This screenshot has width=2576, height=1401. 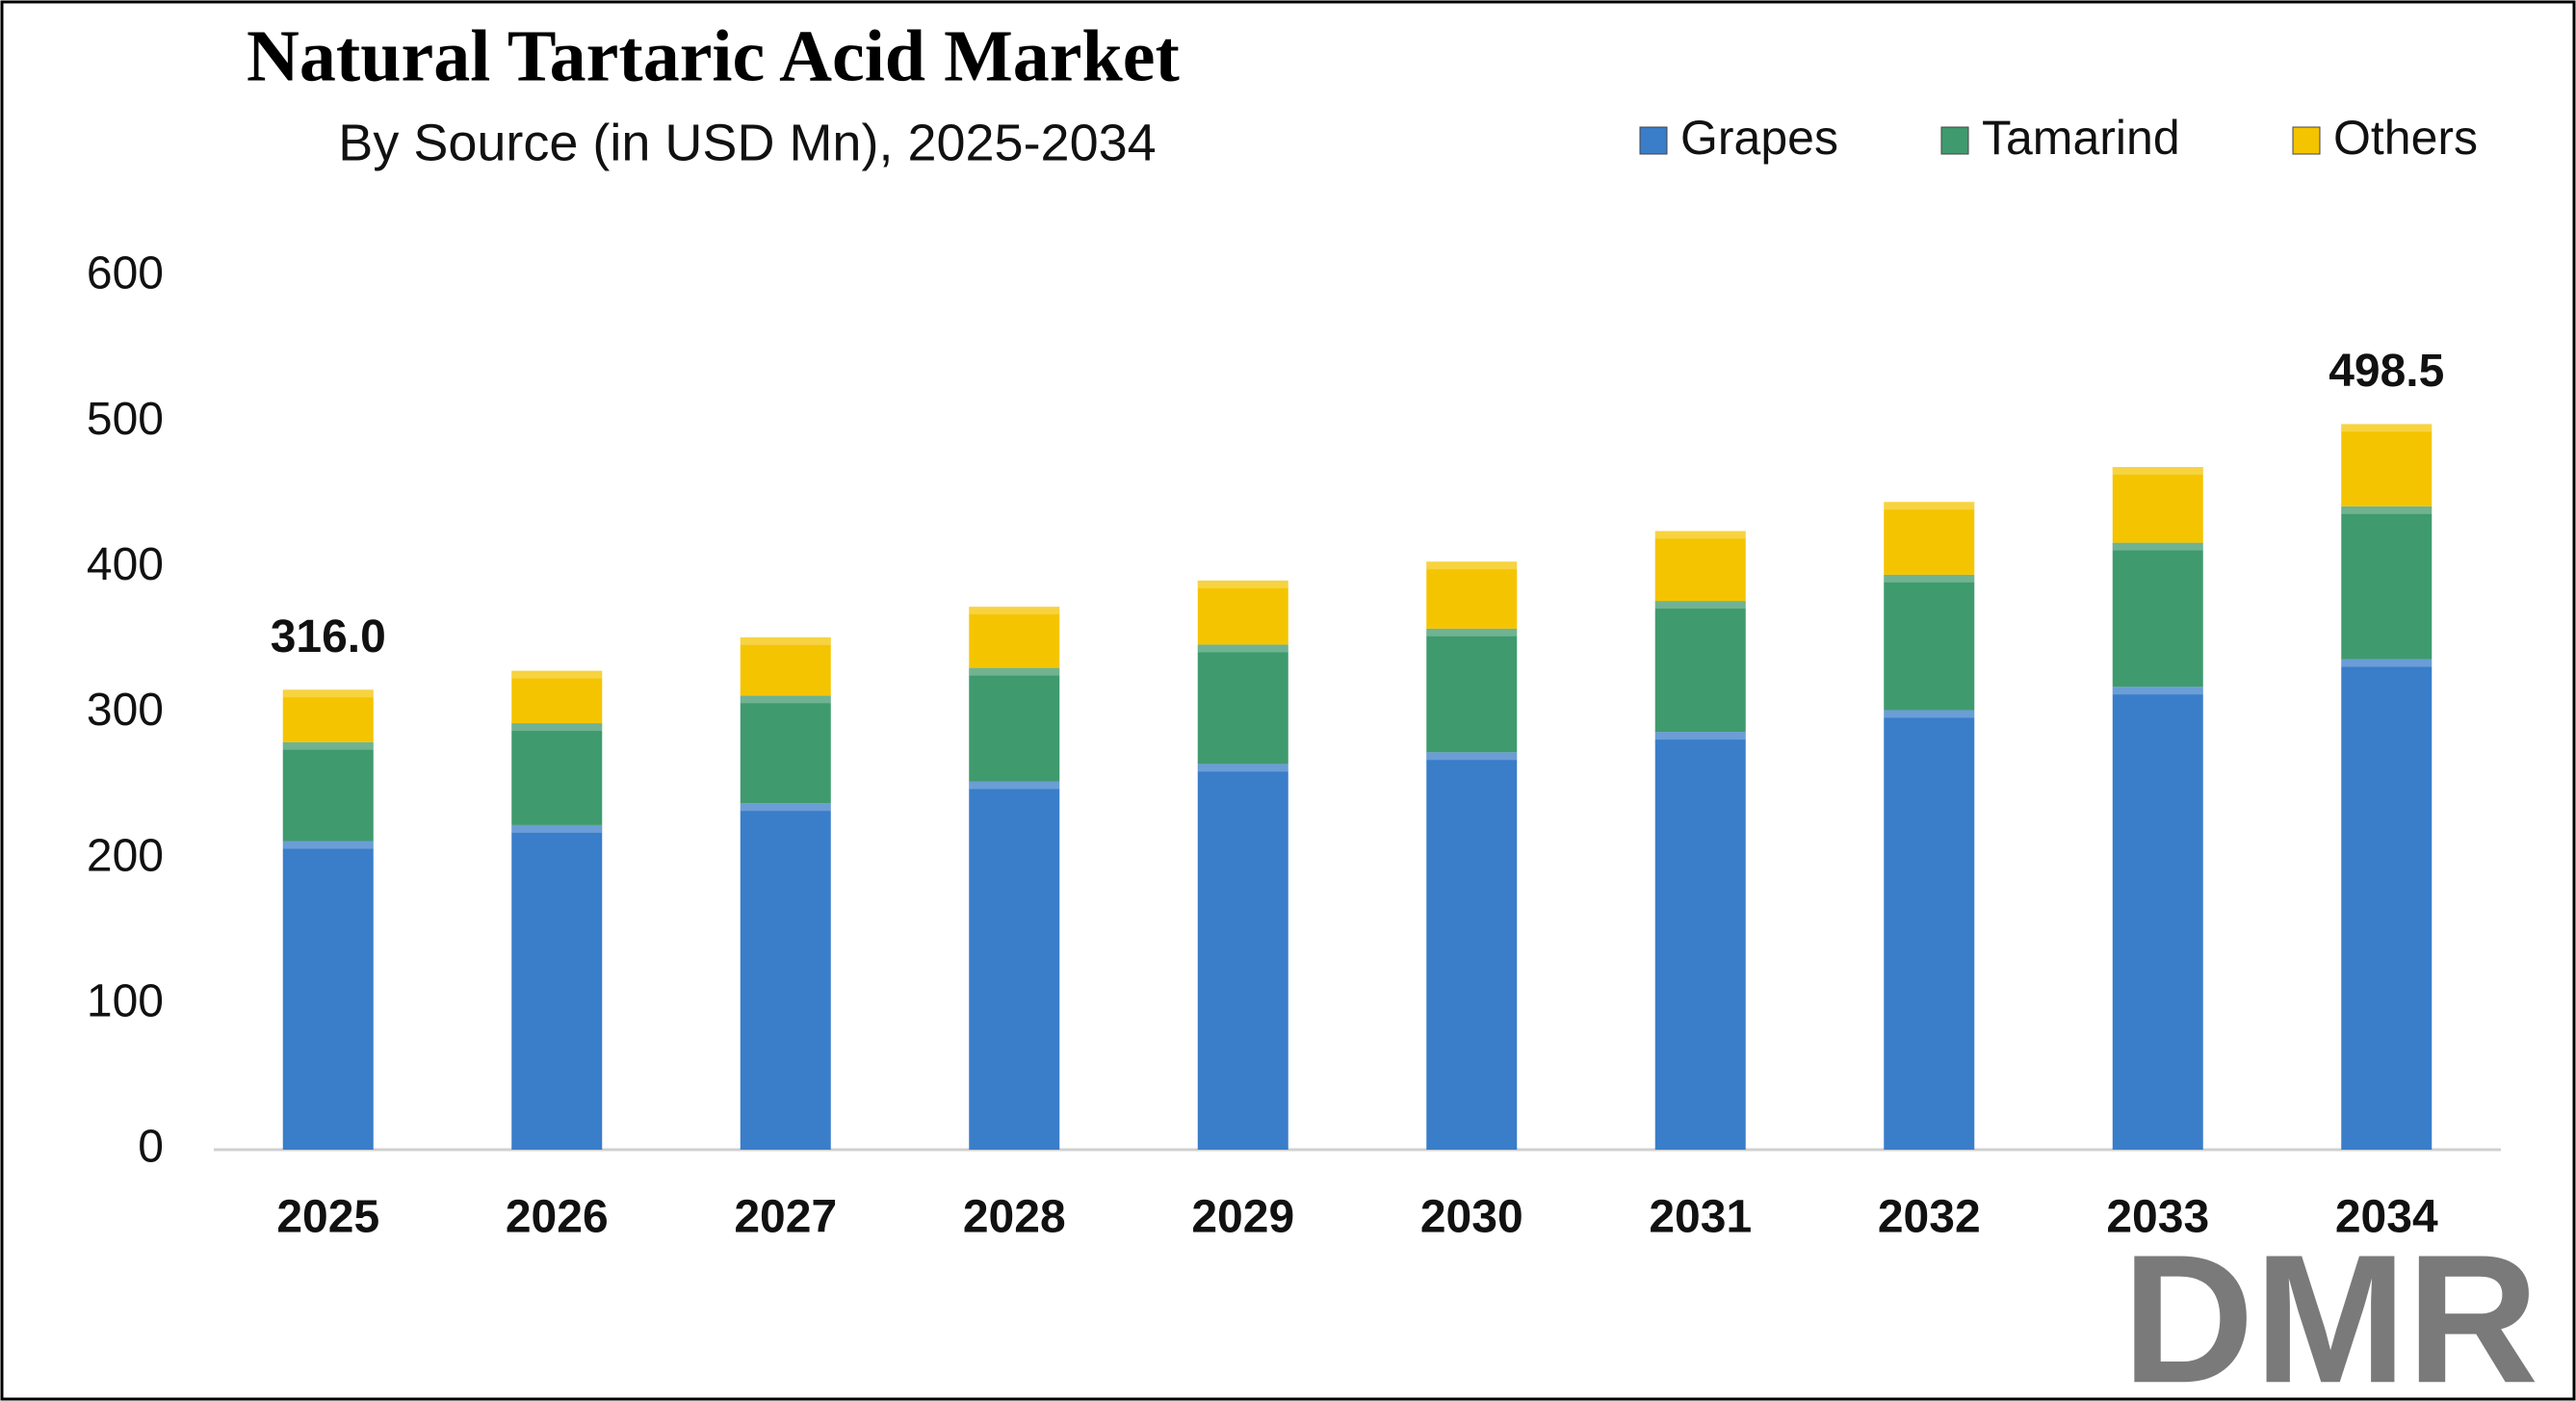 What do you see at coordinates (125, 565) in the screenshot?
I see `y-tick-label: 400` at bounding box center [125, 565].